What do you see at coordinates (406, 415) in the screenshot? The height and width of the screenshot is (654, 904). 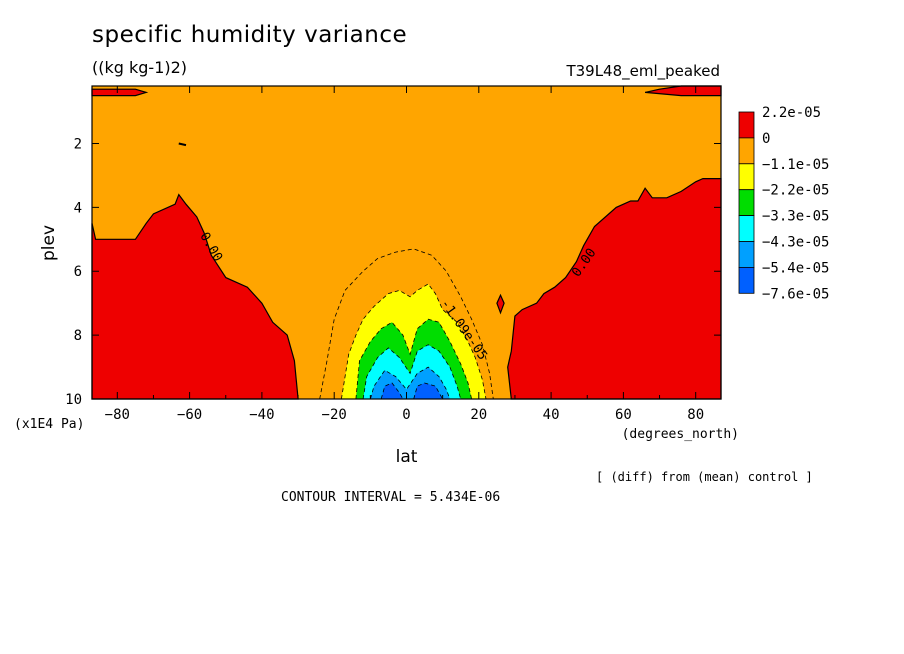 I see `x-tick-label: 0` at bounding box center [406, 415].